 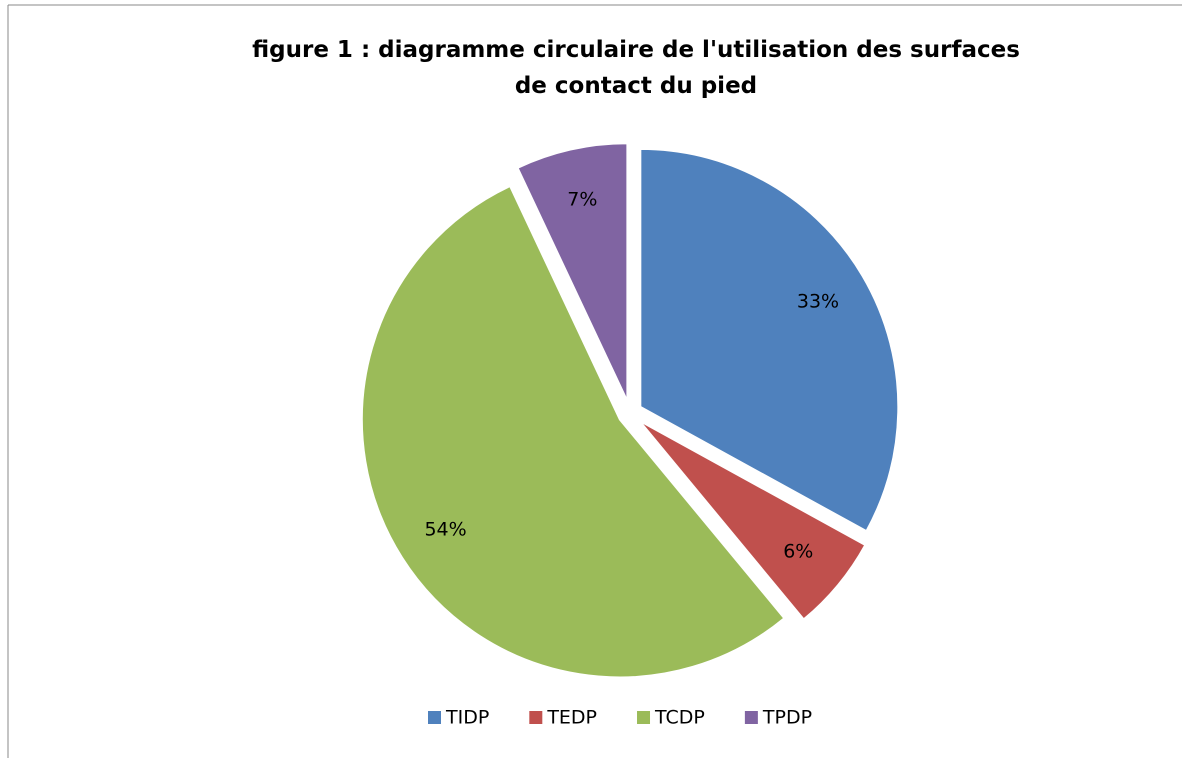 I want to click on data-label: 54%, so click(x=445, y=530).